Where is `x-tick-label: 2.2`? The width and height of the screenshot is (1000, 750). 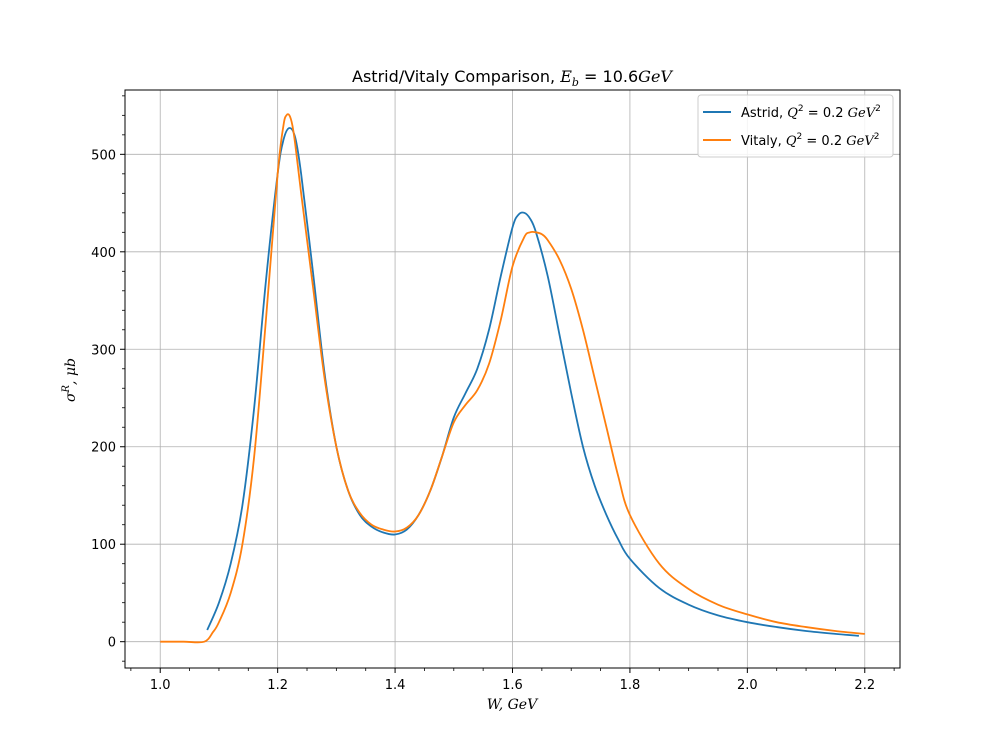 x-tick-label: 2.2 is located at coordinates (864, 685).